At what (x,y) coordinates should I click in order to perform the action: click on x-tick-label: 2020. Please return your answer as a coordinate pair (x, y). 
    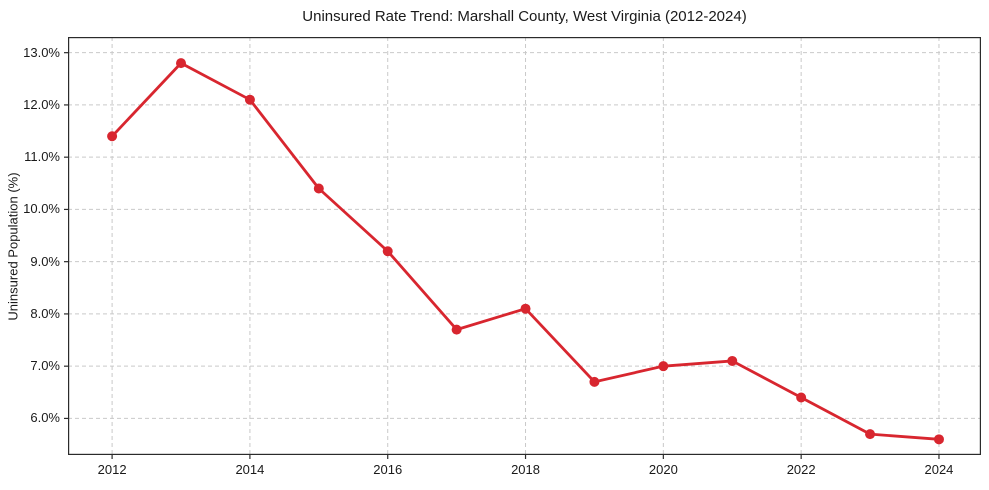
    Looking at the image, I should click on (663, 469).